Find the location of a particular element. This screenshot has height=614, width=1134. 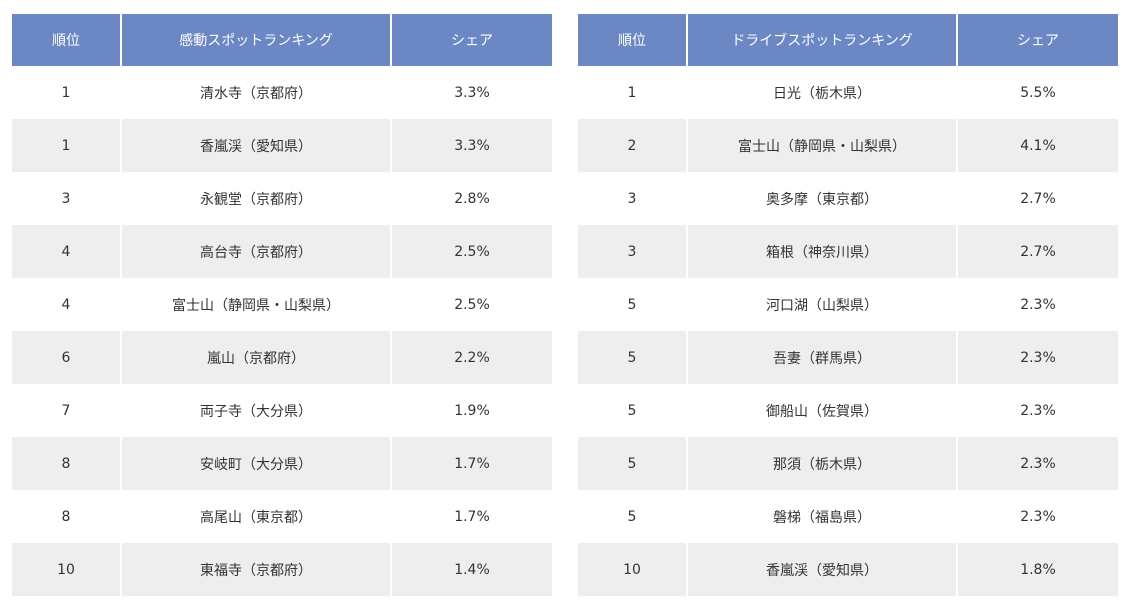

spot-name-cell: 安岐町（大分県） is located at coordinates (256, 463).